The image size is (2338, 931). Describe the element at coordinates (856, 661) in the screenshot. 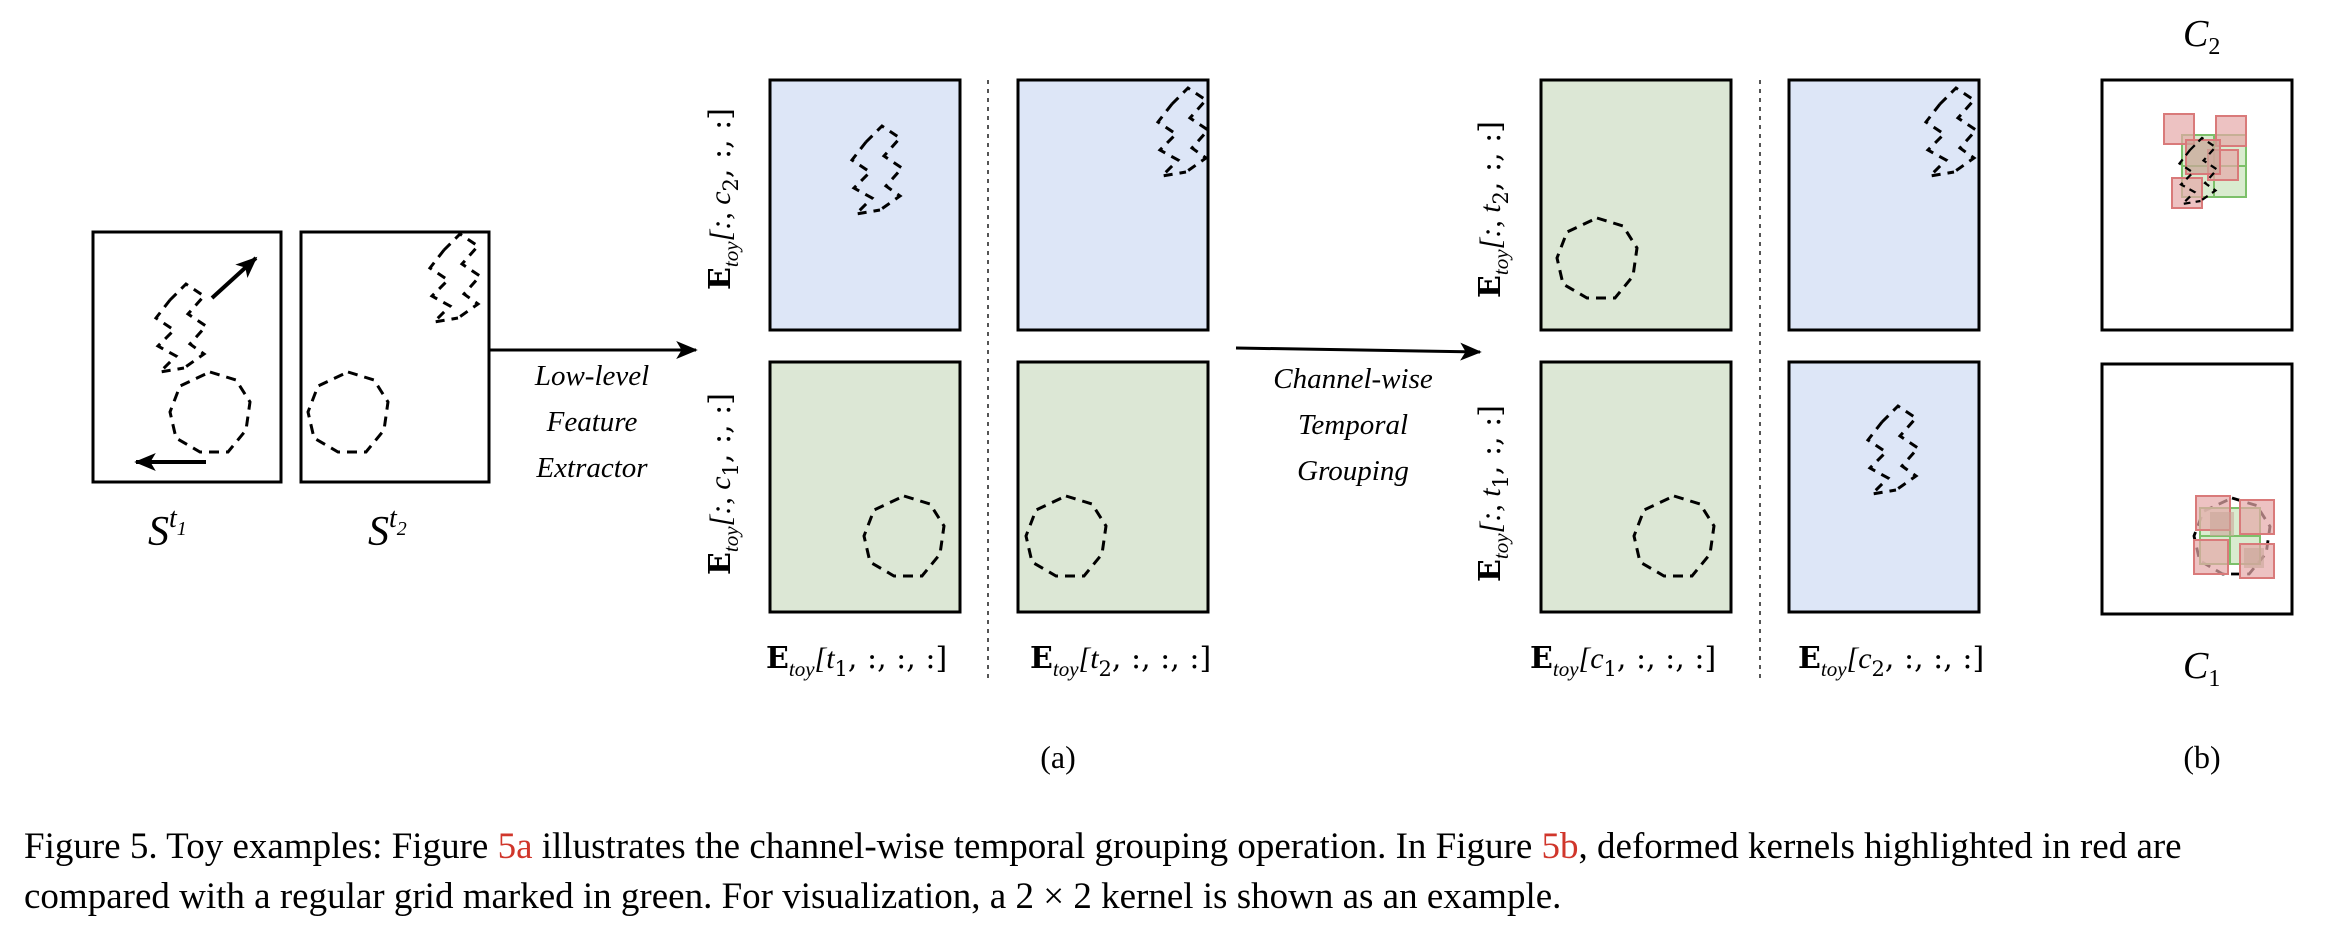

I see `col-label-t1: Etoy[t1, :, :, :]` at that location.